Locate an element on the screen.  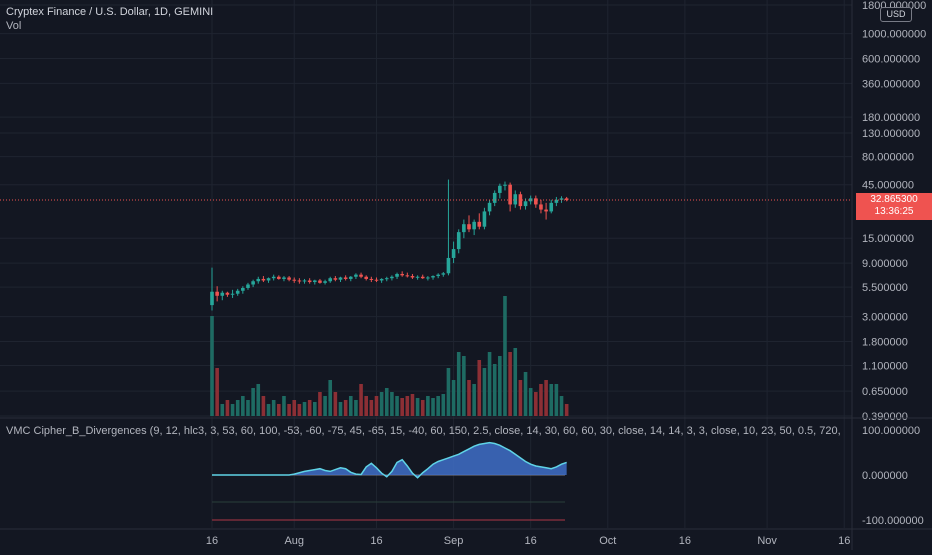
time-tick-label: Oct is located at coordinates (607, 541).